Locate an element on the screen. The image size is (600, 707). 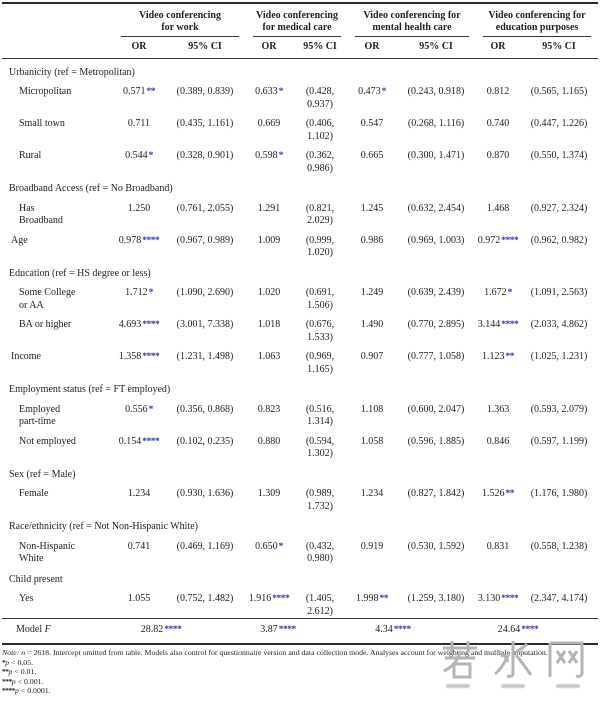
significance-note: **p < 0.01. is located at coordinates (19, 672).